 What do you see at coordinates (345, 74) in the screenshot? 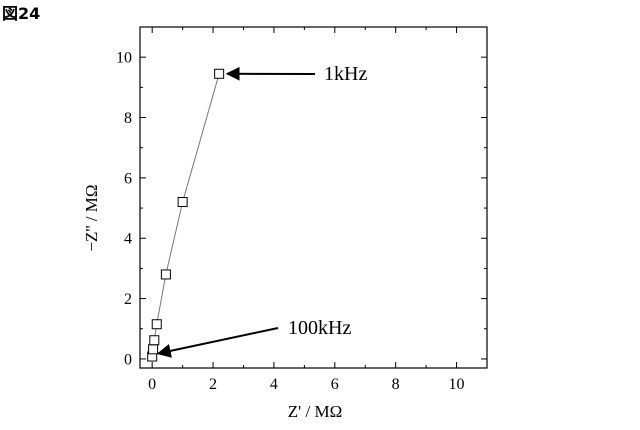
I see `annotation-label: 1kHz` at bounding box center [345, 74].